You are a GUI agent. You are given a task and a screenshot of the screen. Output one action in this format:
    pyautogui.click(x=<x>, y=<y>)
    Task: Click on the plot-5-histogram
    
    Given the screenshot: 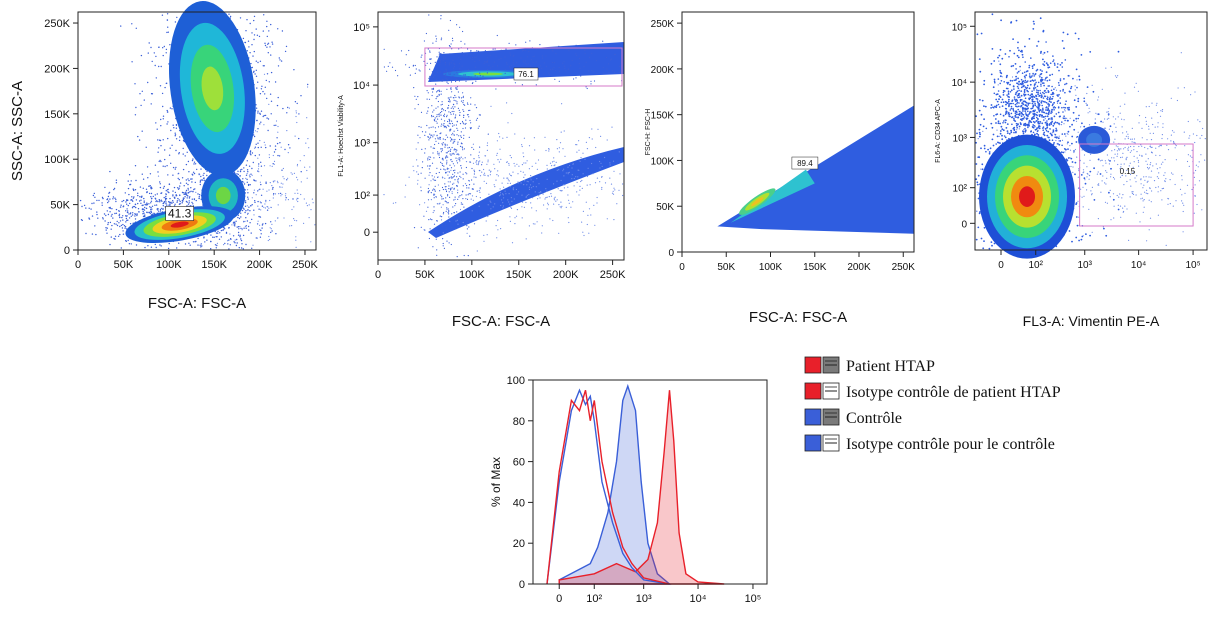 What is the action you would take?
    pyautogui.click(x=635, y=484)
    